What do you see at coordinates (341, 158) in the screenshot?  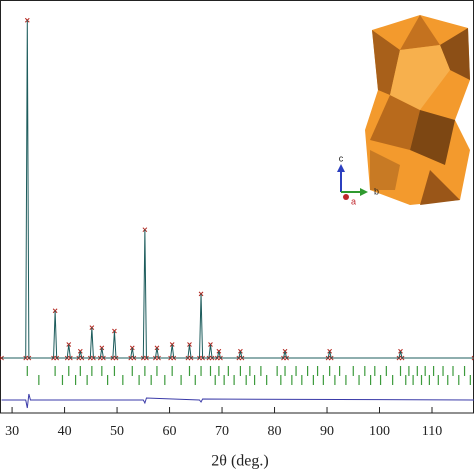 I see `axis-glyph-label: c` at bounding box center [341, 158].